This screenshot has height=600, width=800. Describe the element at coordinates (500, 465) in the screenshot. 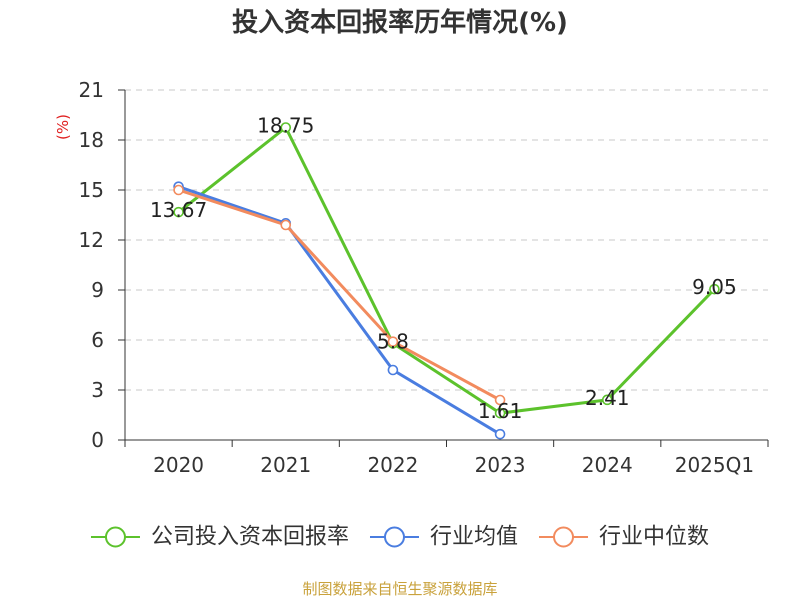

I see `x-tick-label: 2023` at that location.